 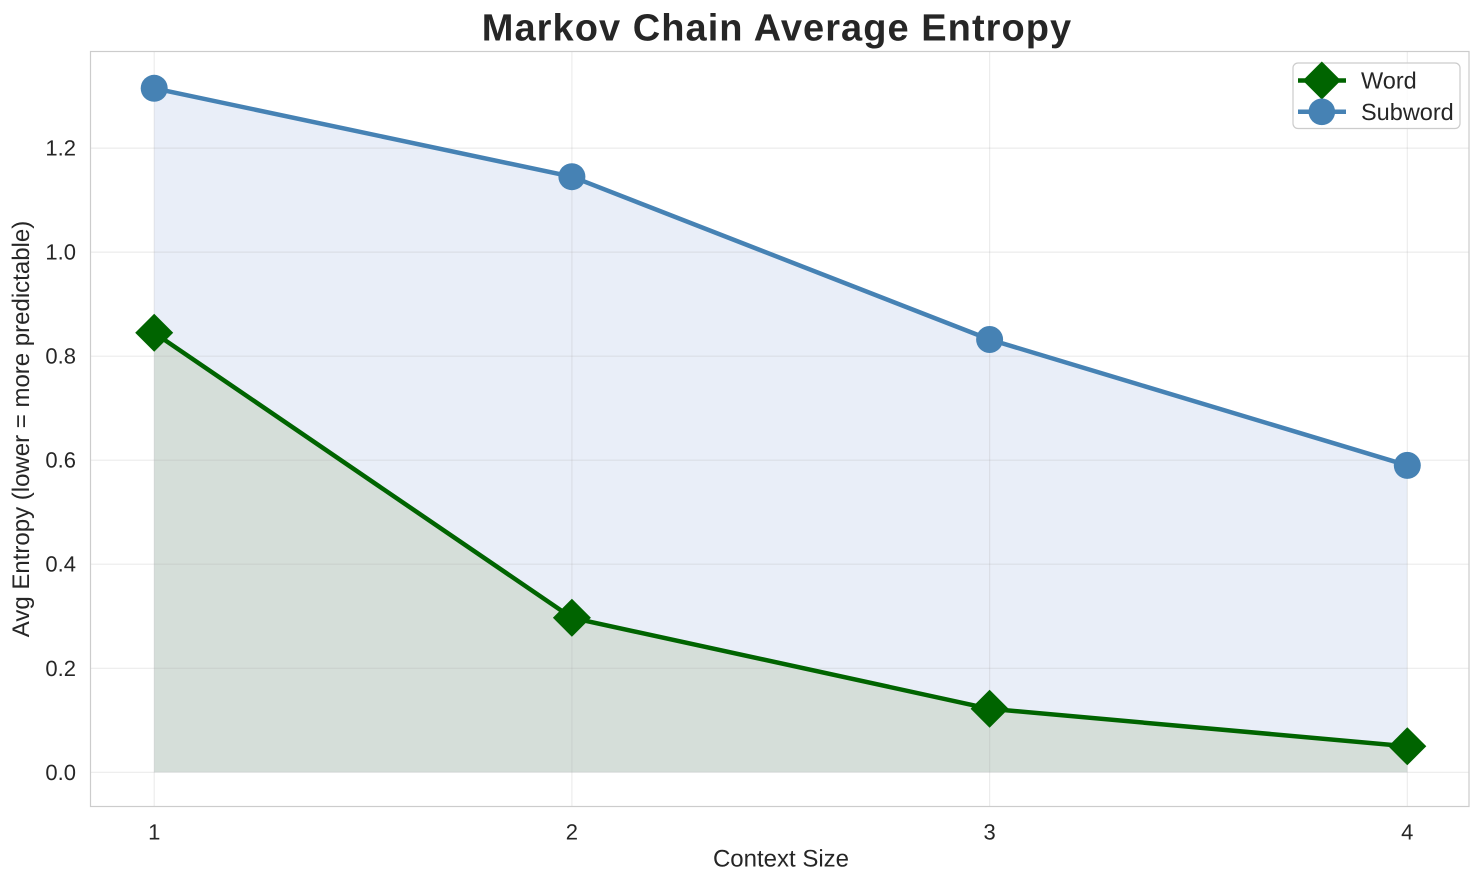 What do you see at coordinates (60, 148) in the screenshot?
I see `svg-text: 1.2` at bounding box center [60, 148].